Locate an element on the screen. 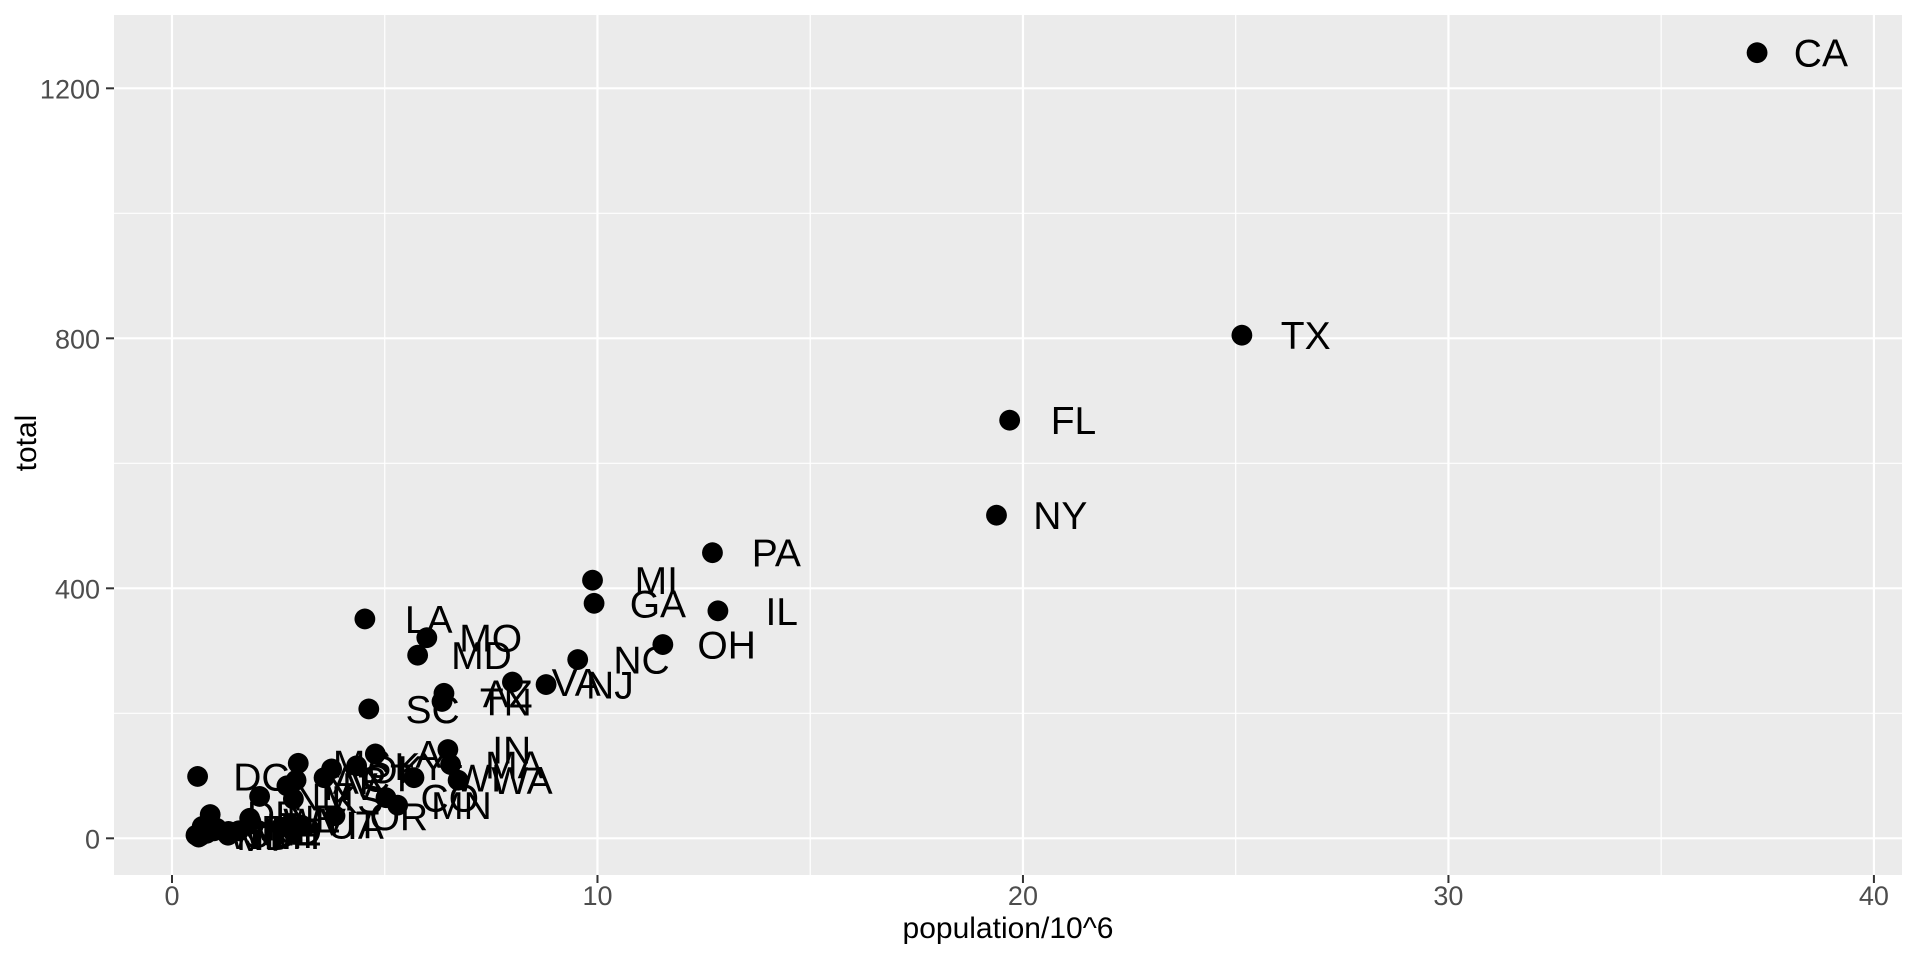 Image resolution: width=1920 pixels, height=960 pixels. point-label-NE: NE is located at coordinates (313, 819).